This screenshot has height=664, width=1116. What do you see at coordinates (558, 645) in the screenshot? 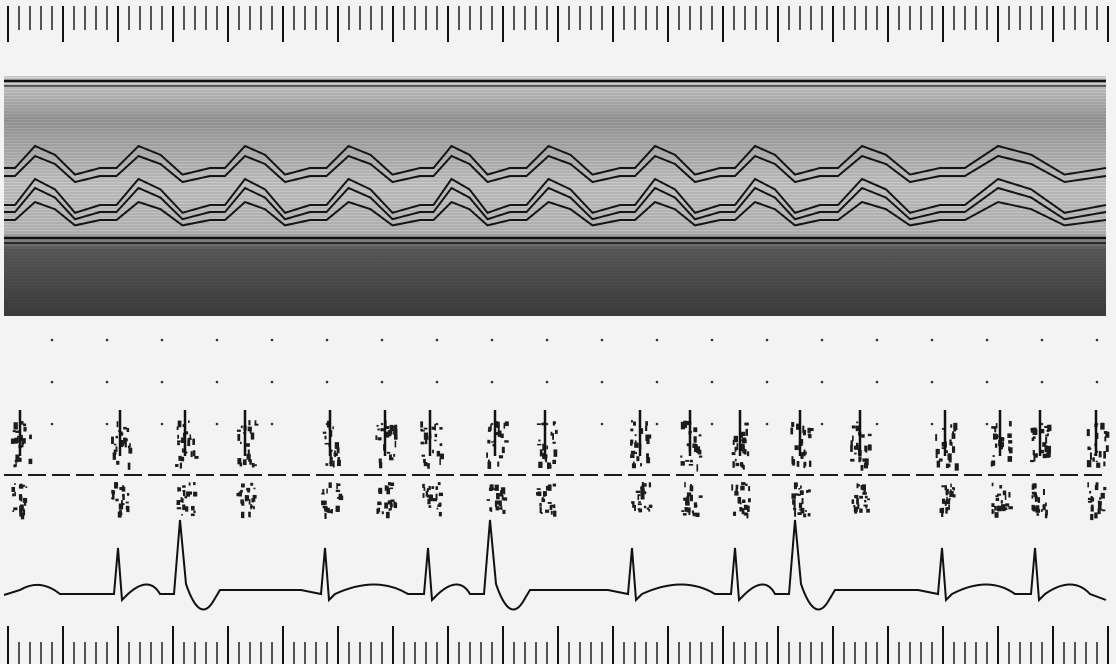
I see `bottom-time-ruler` at bounding box center [558, 645].